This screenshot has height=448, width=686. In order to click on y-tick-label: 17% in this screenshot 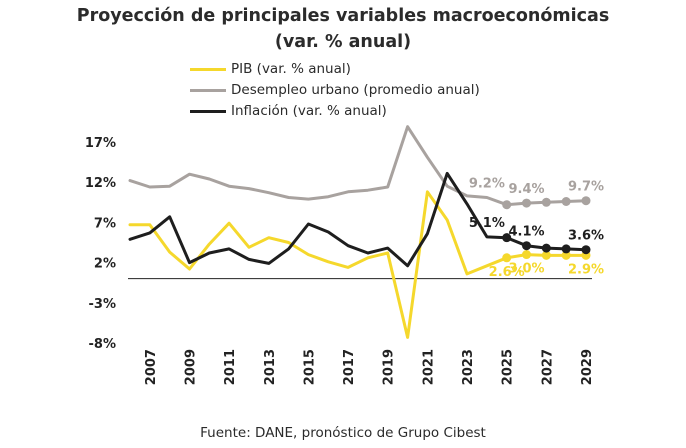, I will do `click(100, 143)`.